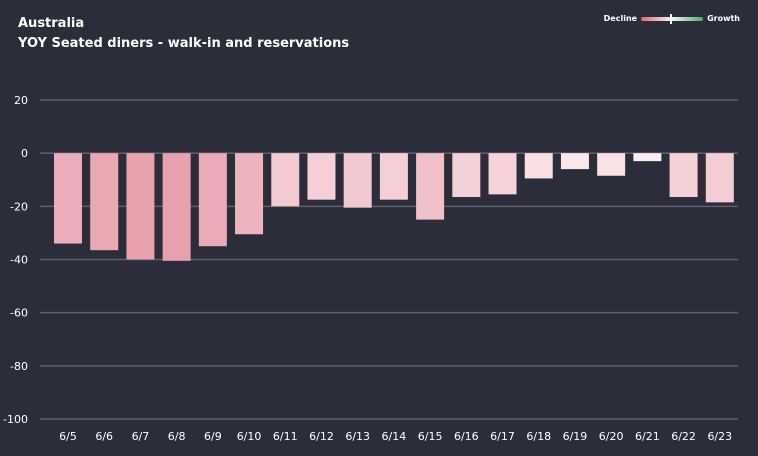  Describe the element at coordinates (647, 436) in the screenshot. I see `x-tick-label: 6/21` at that location.